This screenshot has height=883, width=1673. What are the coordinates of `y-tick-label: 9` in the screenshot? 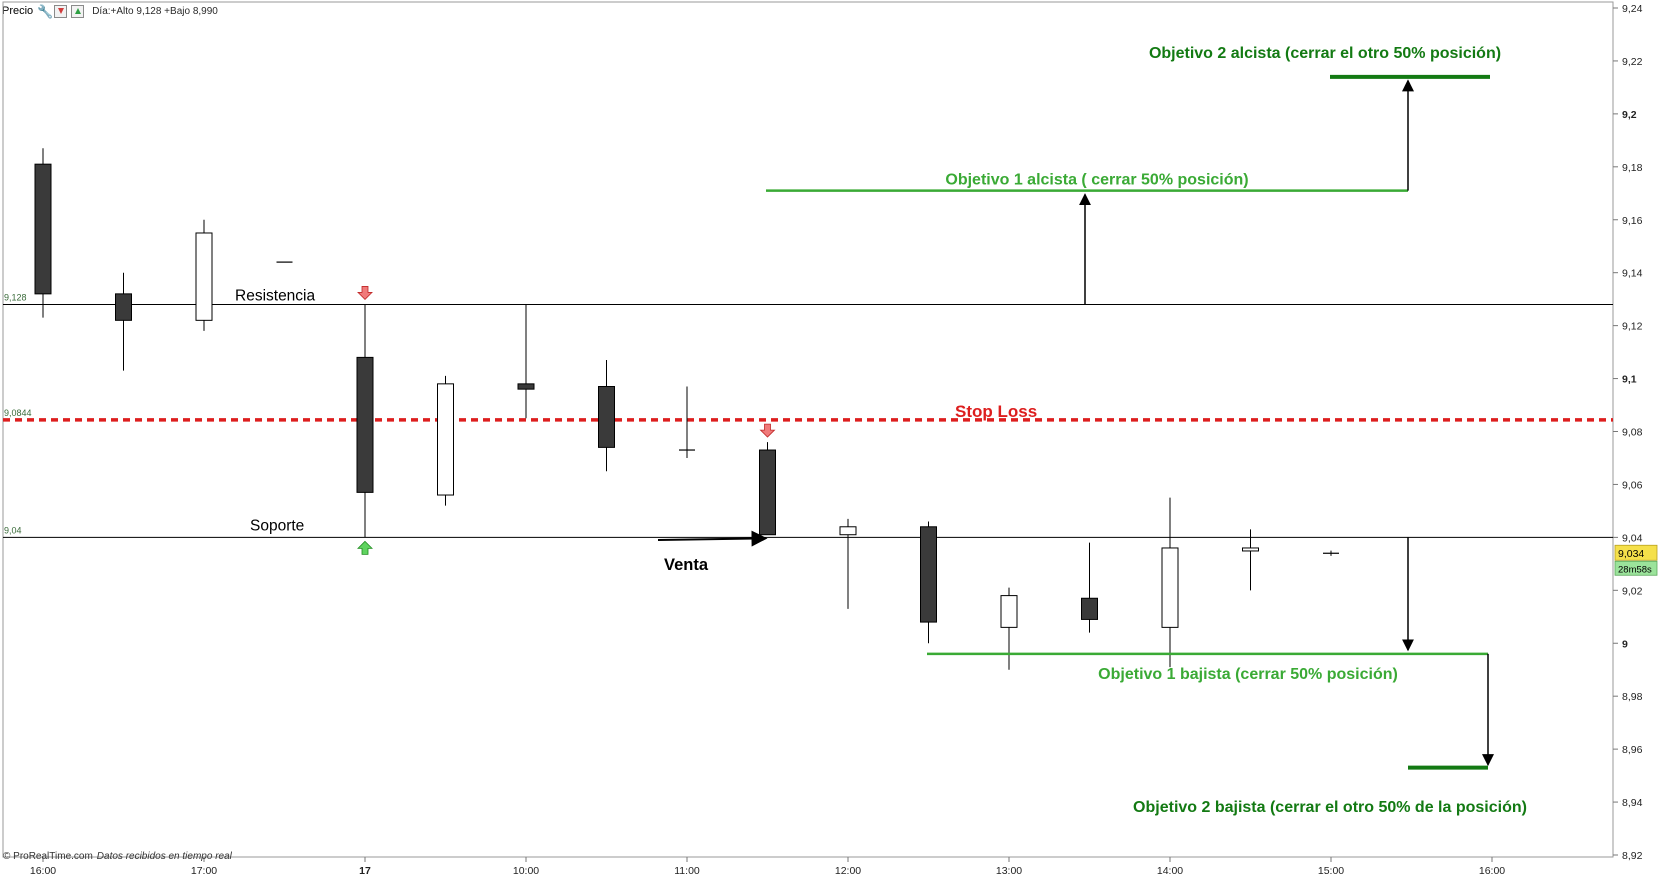 It's located at (1625, 644).